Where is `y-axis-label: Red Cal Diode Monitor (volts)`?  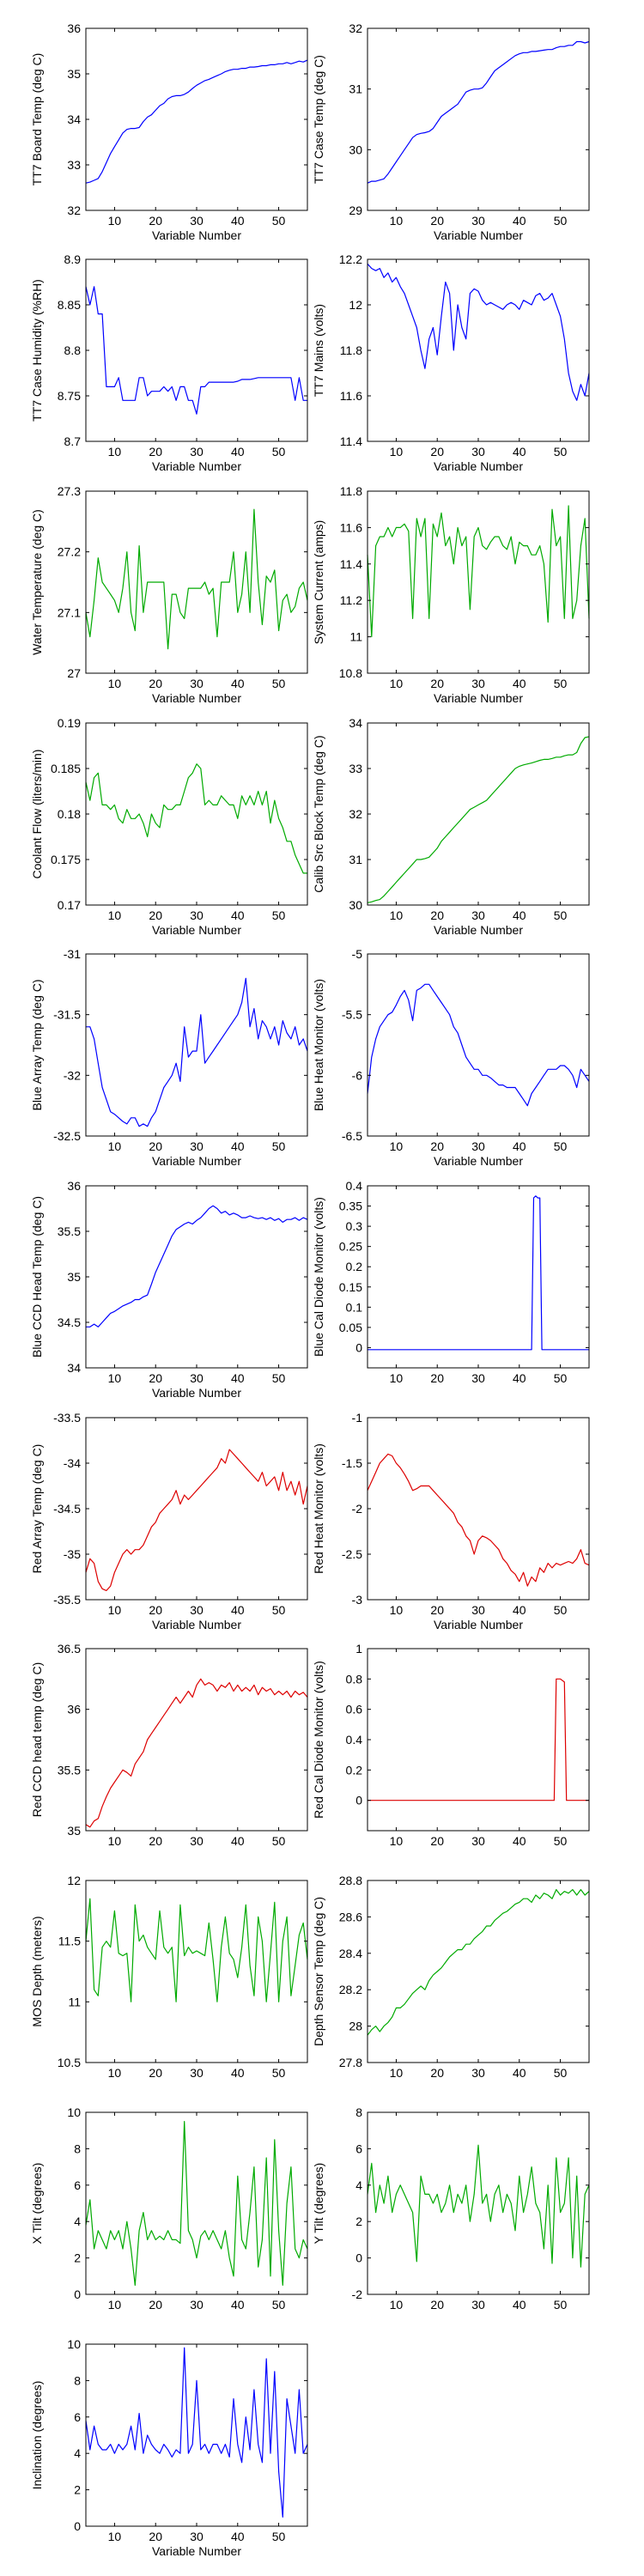 y-axis-label: Red Cal Diode Monitor (volts) is located at coordinates (318, 1740).